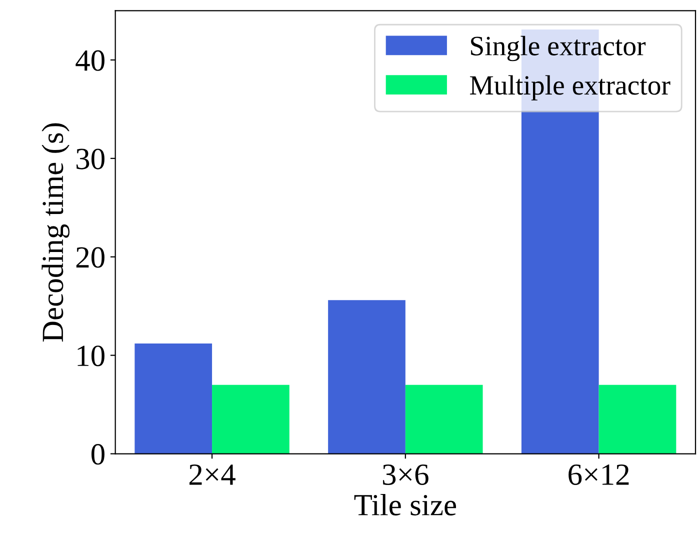  I want to click on y-axis-title: Decoding time (s), so click(56, 232).